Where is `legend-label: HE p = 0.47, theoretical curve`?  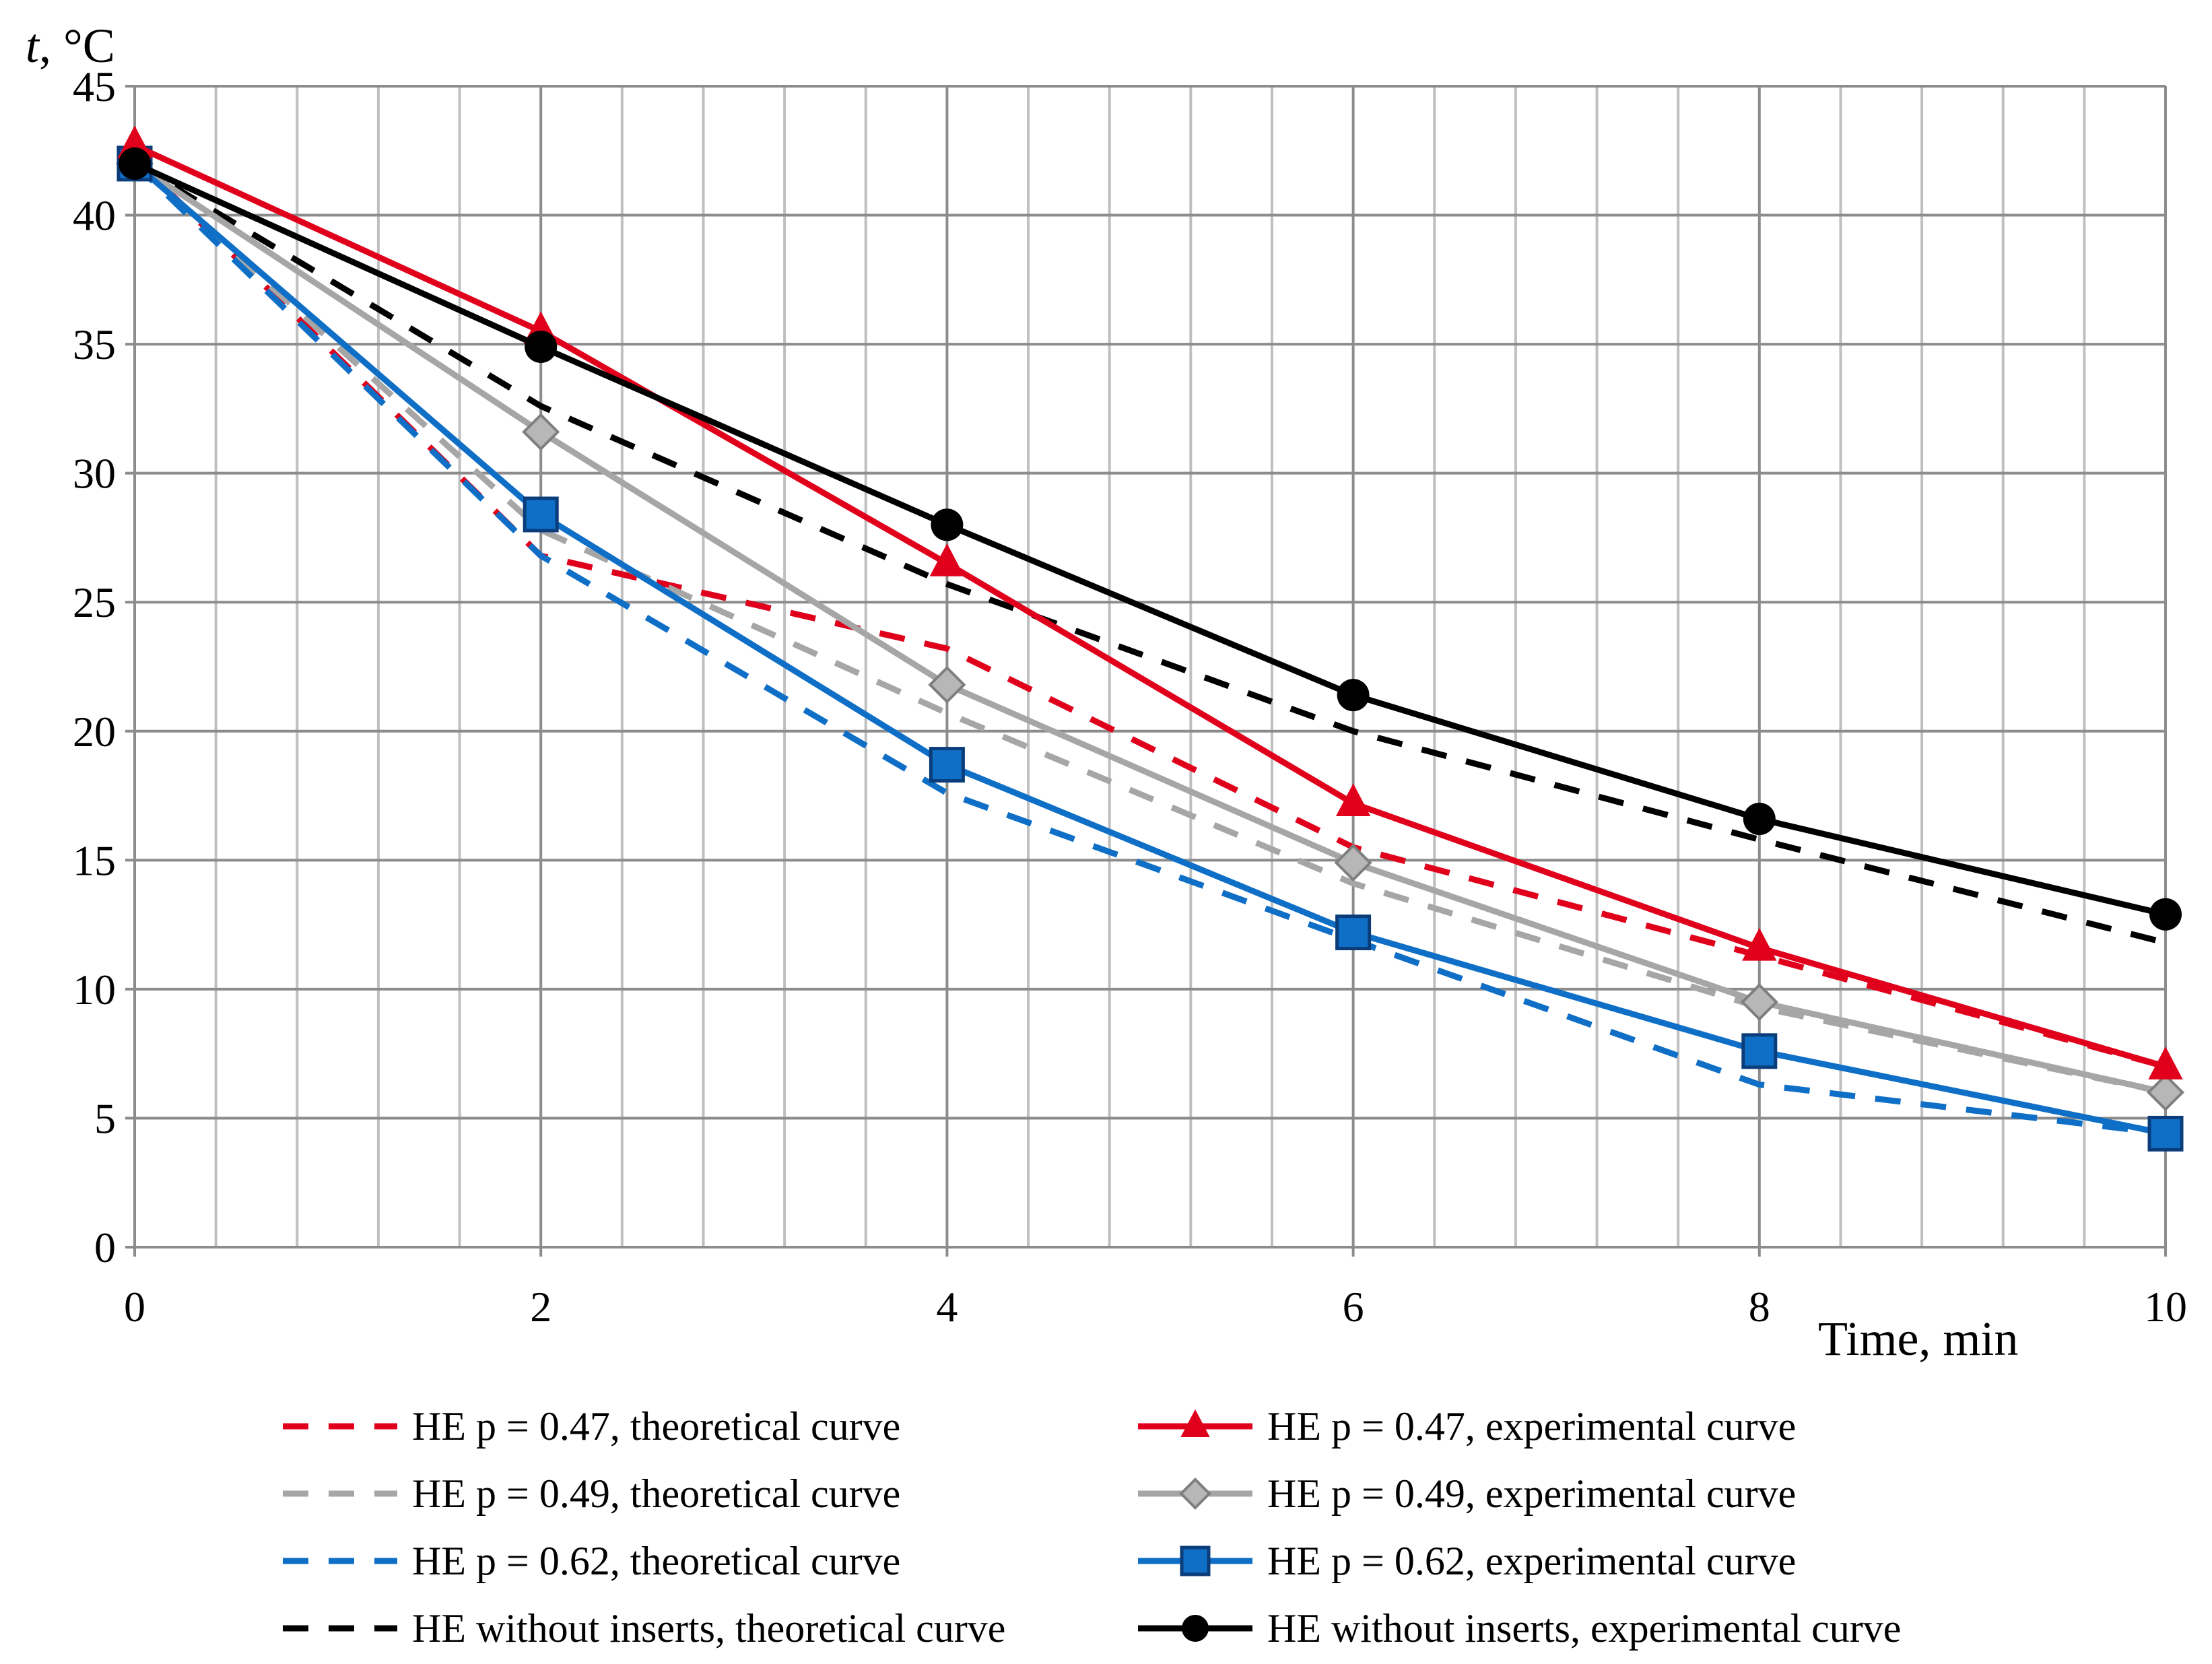 legend-label: HE p = 0.47, theoretical curve is located at coordinates (656, 1426).